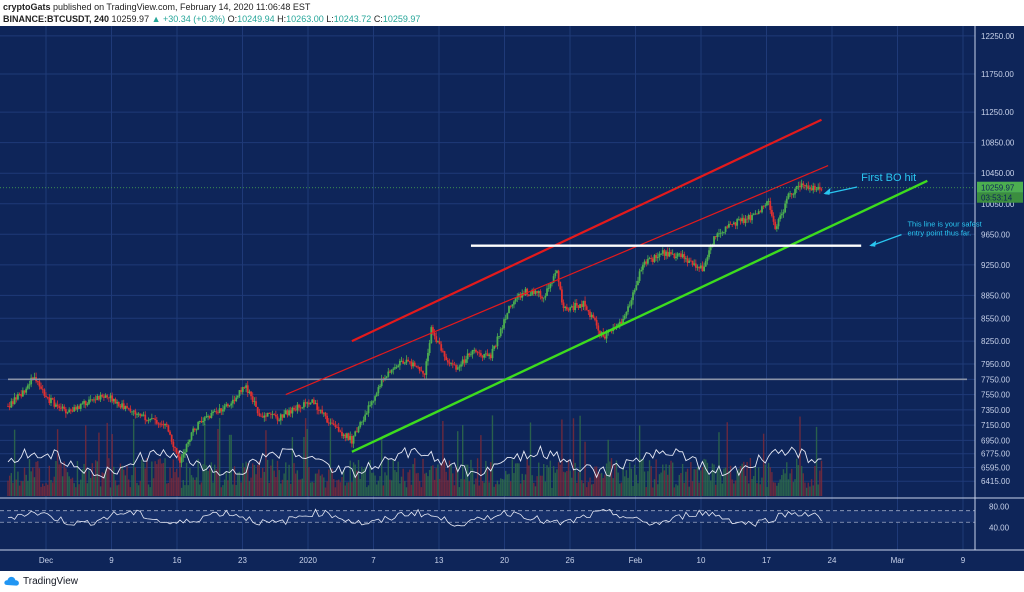 The height and width of the screenshot is (592, 1024). Describe the element at coordinates (999, 528) in the screenshot. I see `rsi-tick-label: 40.00` at that location.